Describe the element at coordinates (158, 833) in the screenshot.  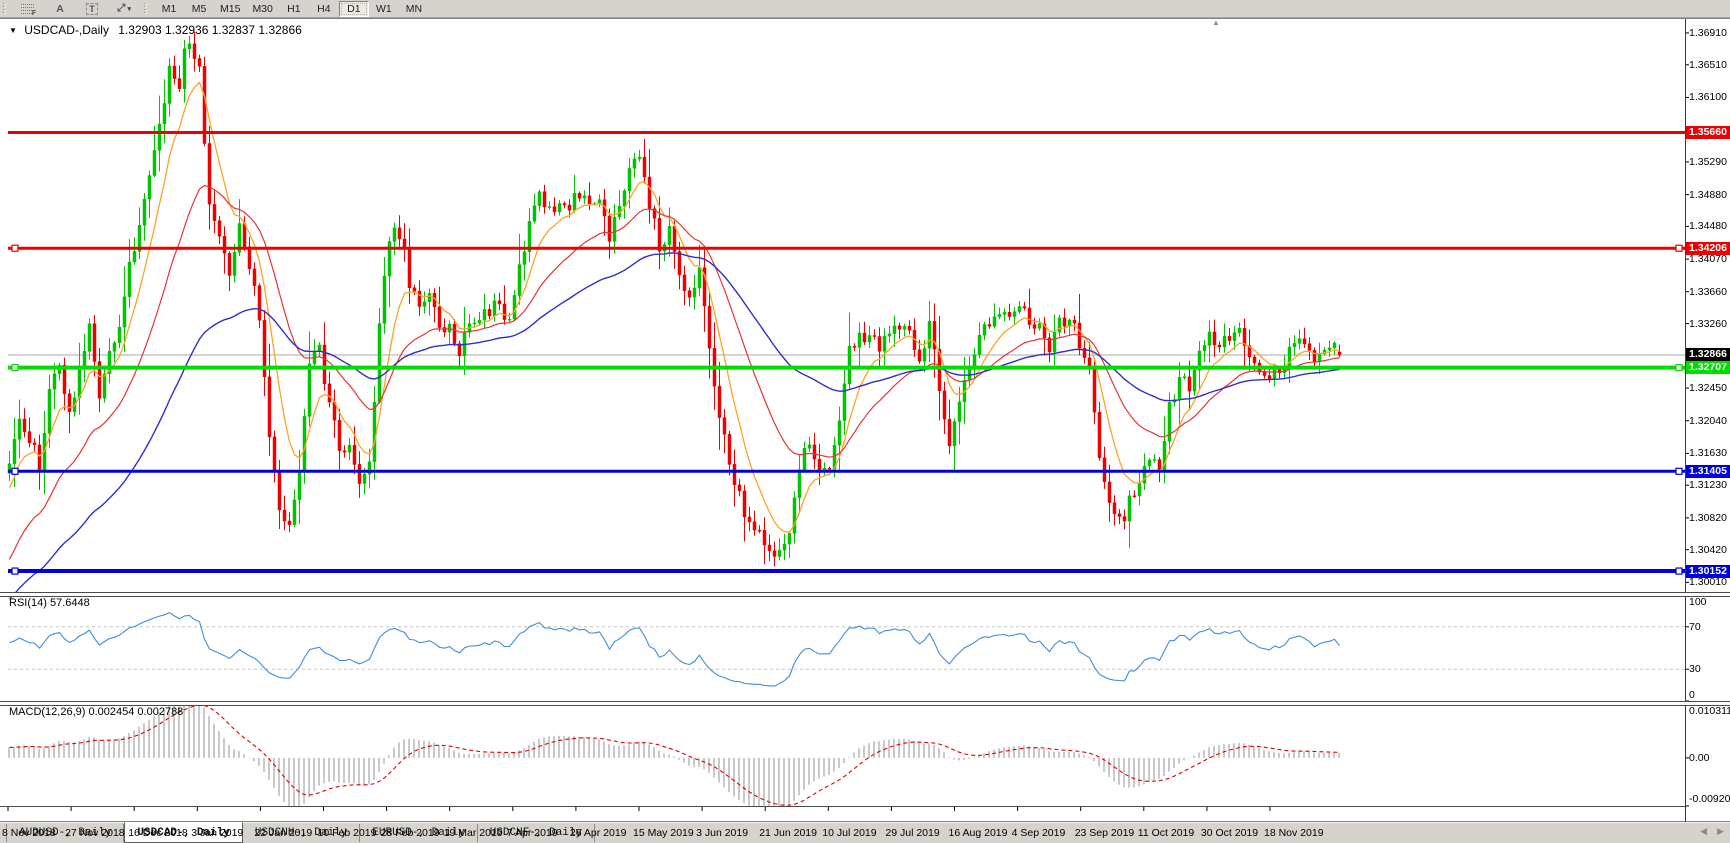
I see `date-label: 16 Dec 2018` at that location.